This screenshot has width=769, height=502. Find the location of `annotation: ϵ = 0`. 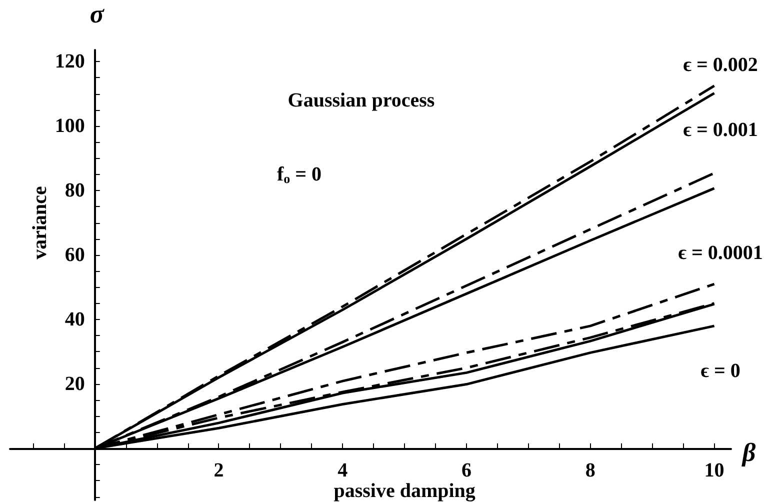

annotation: ϵ = 0 is located at coordinates (720, 371).